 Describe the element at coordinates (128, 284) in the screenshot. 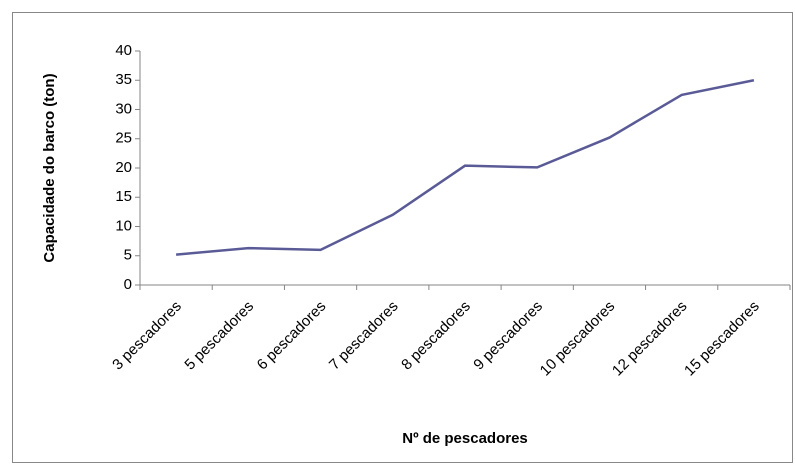

I see `y-tick-label: 0` at that location.